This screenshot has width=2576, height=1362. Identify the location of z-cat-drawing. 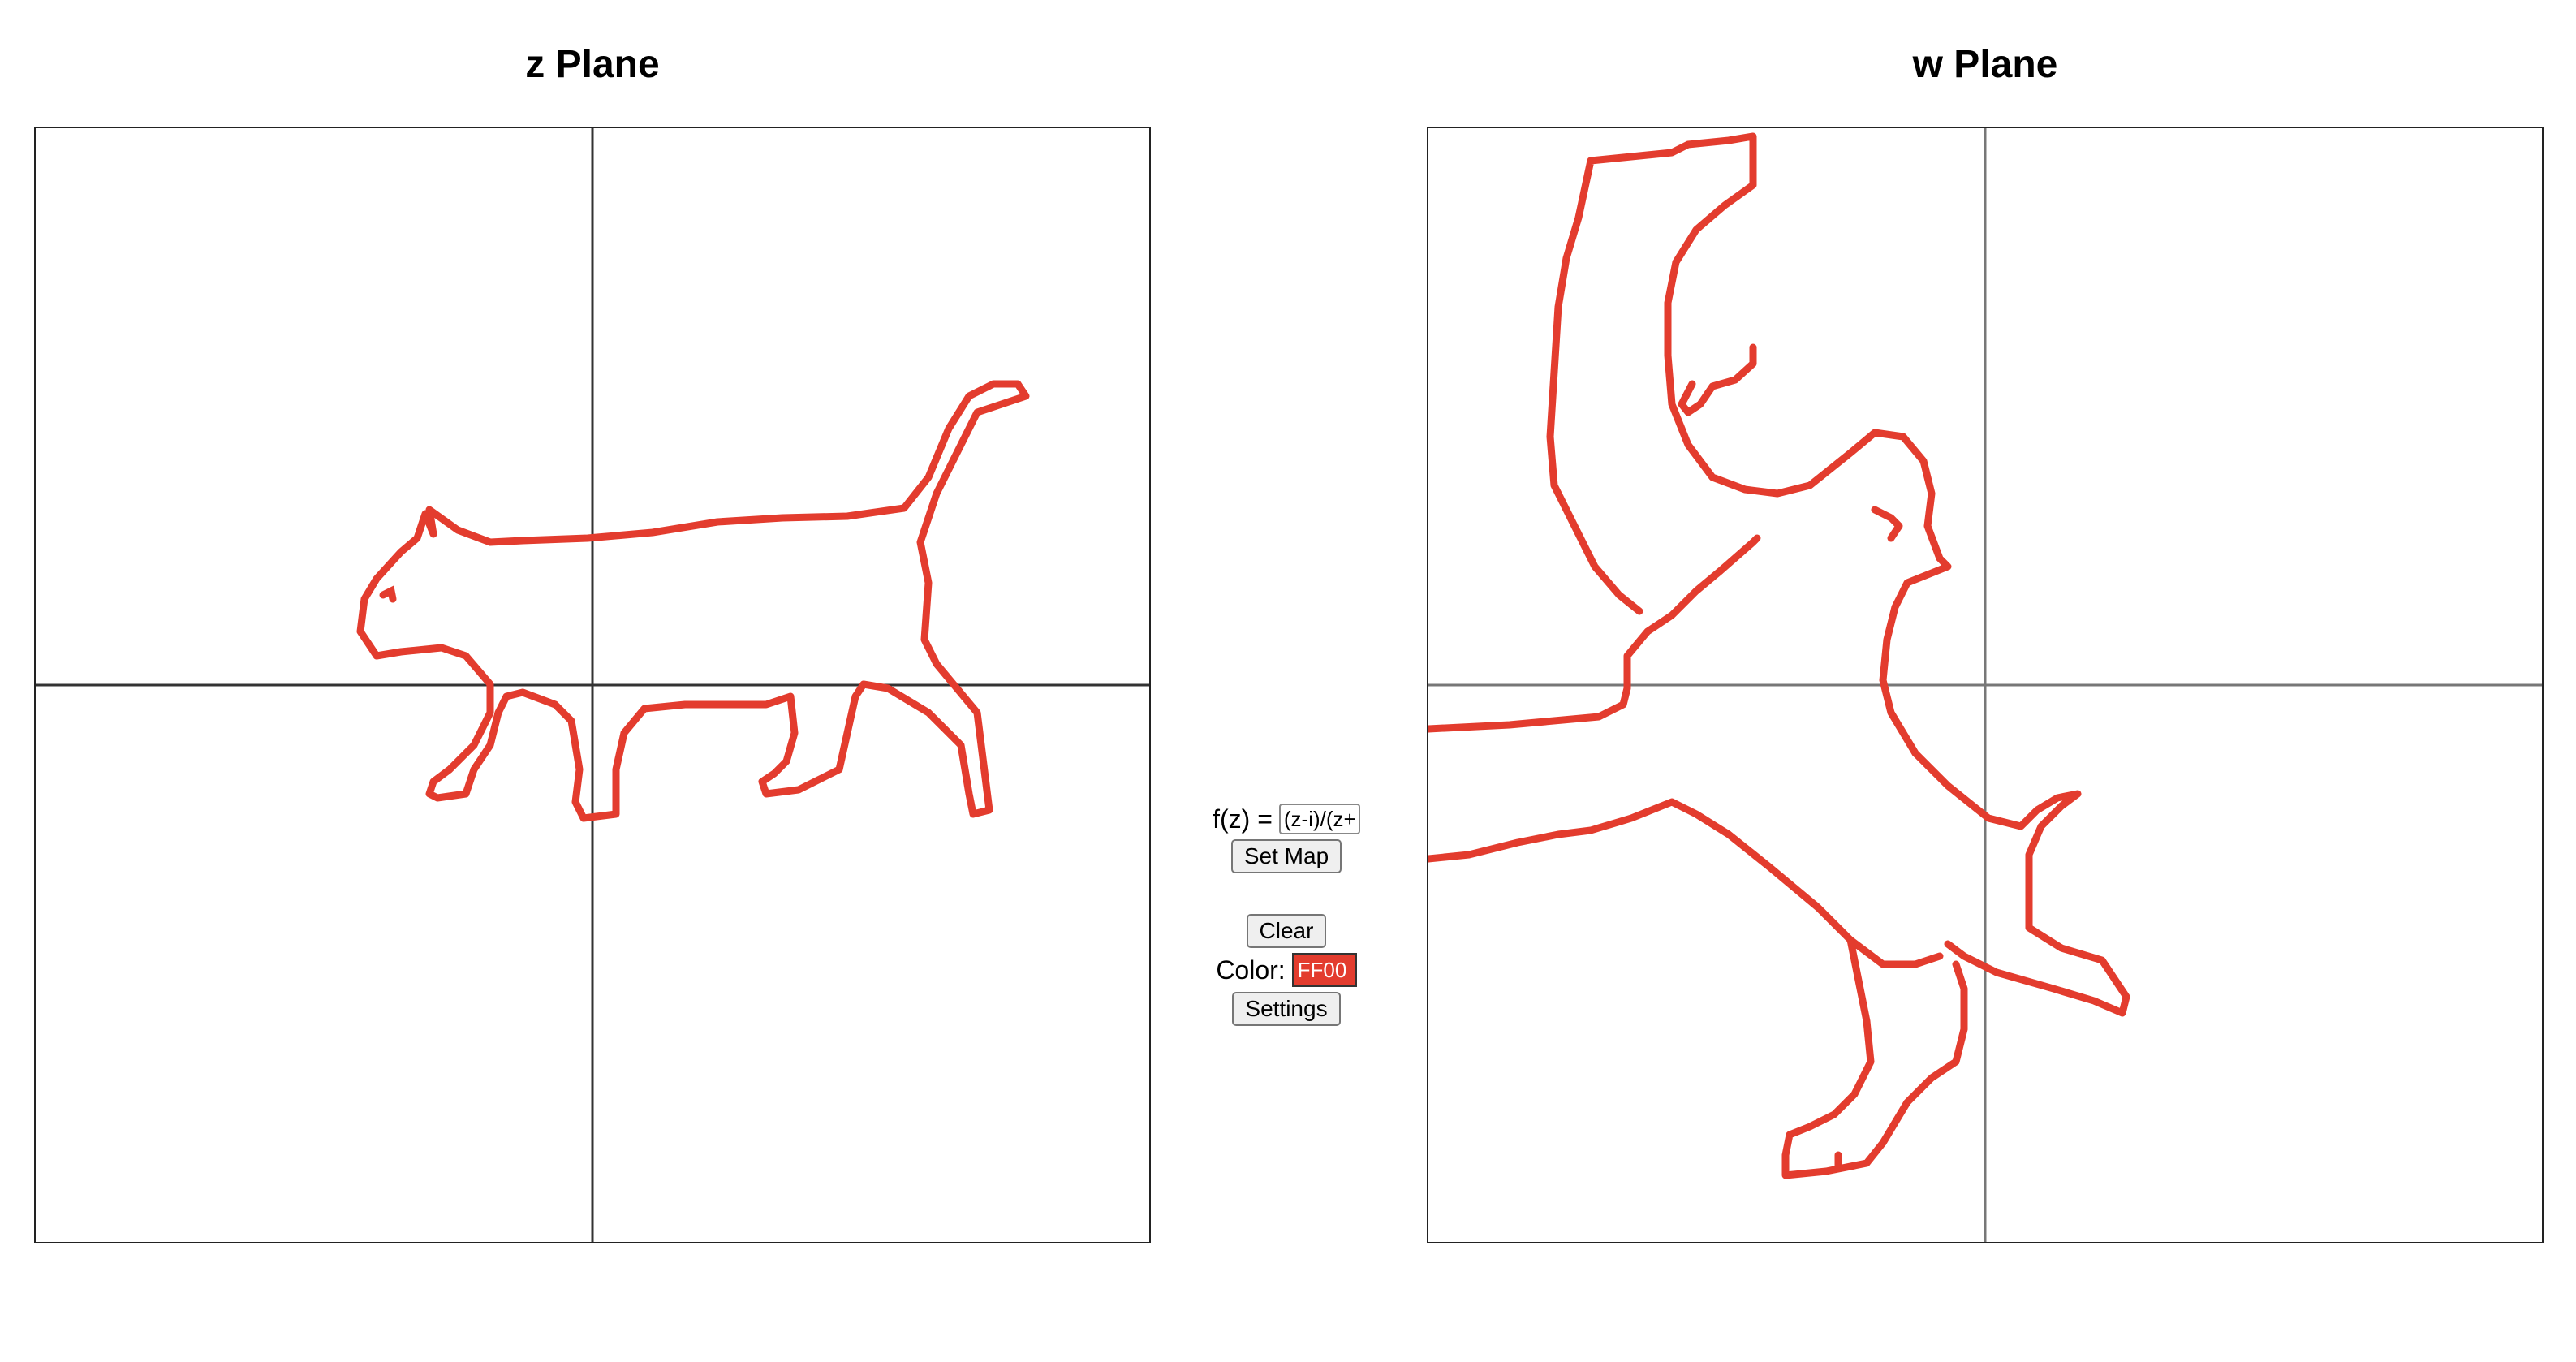
(693, 601).